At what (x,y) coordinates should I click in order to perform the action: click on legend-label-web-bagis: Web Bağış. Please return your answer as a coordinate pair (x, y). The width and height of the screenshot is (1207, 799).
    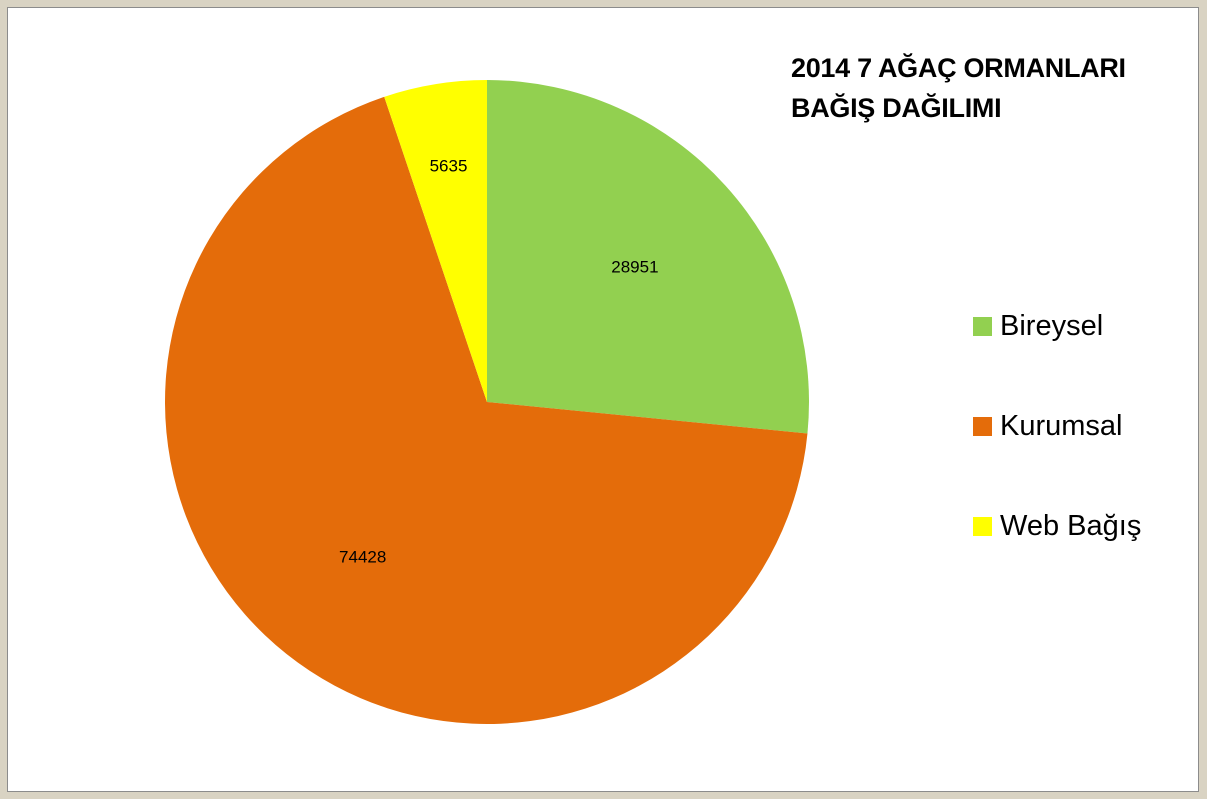
    Looking at the image, I should click on (1071, 525).